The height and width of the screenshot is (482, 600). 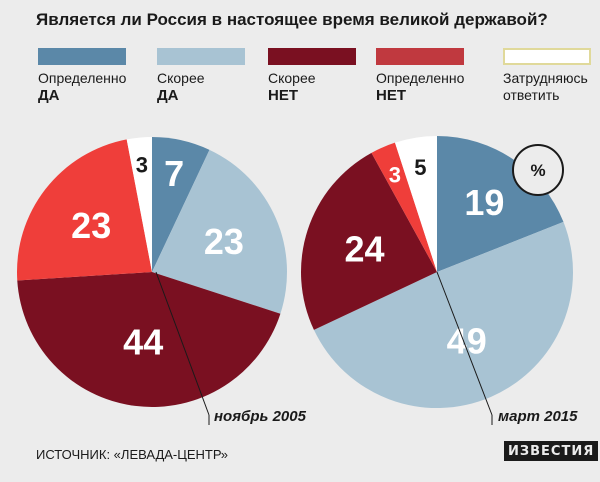 I want to click on pie-slice-rather-yes, so click(x=219, y=231).